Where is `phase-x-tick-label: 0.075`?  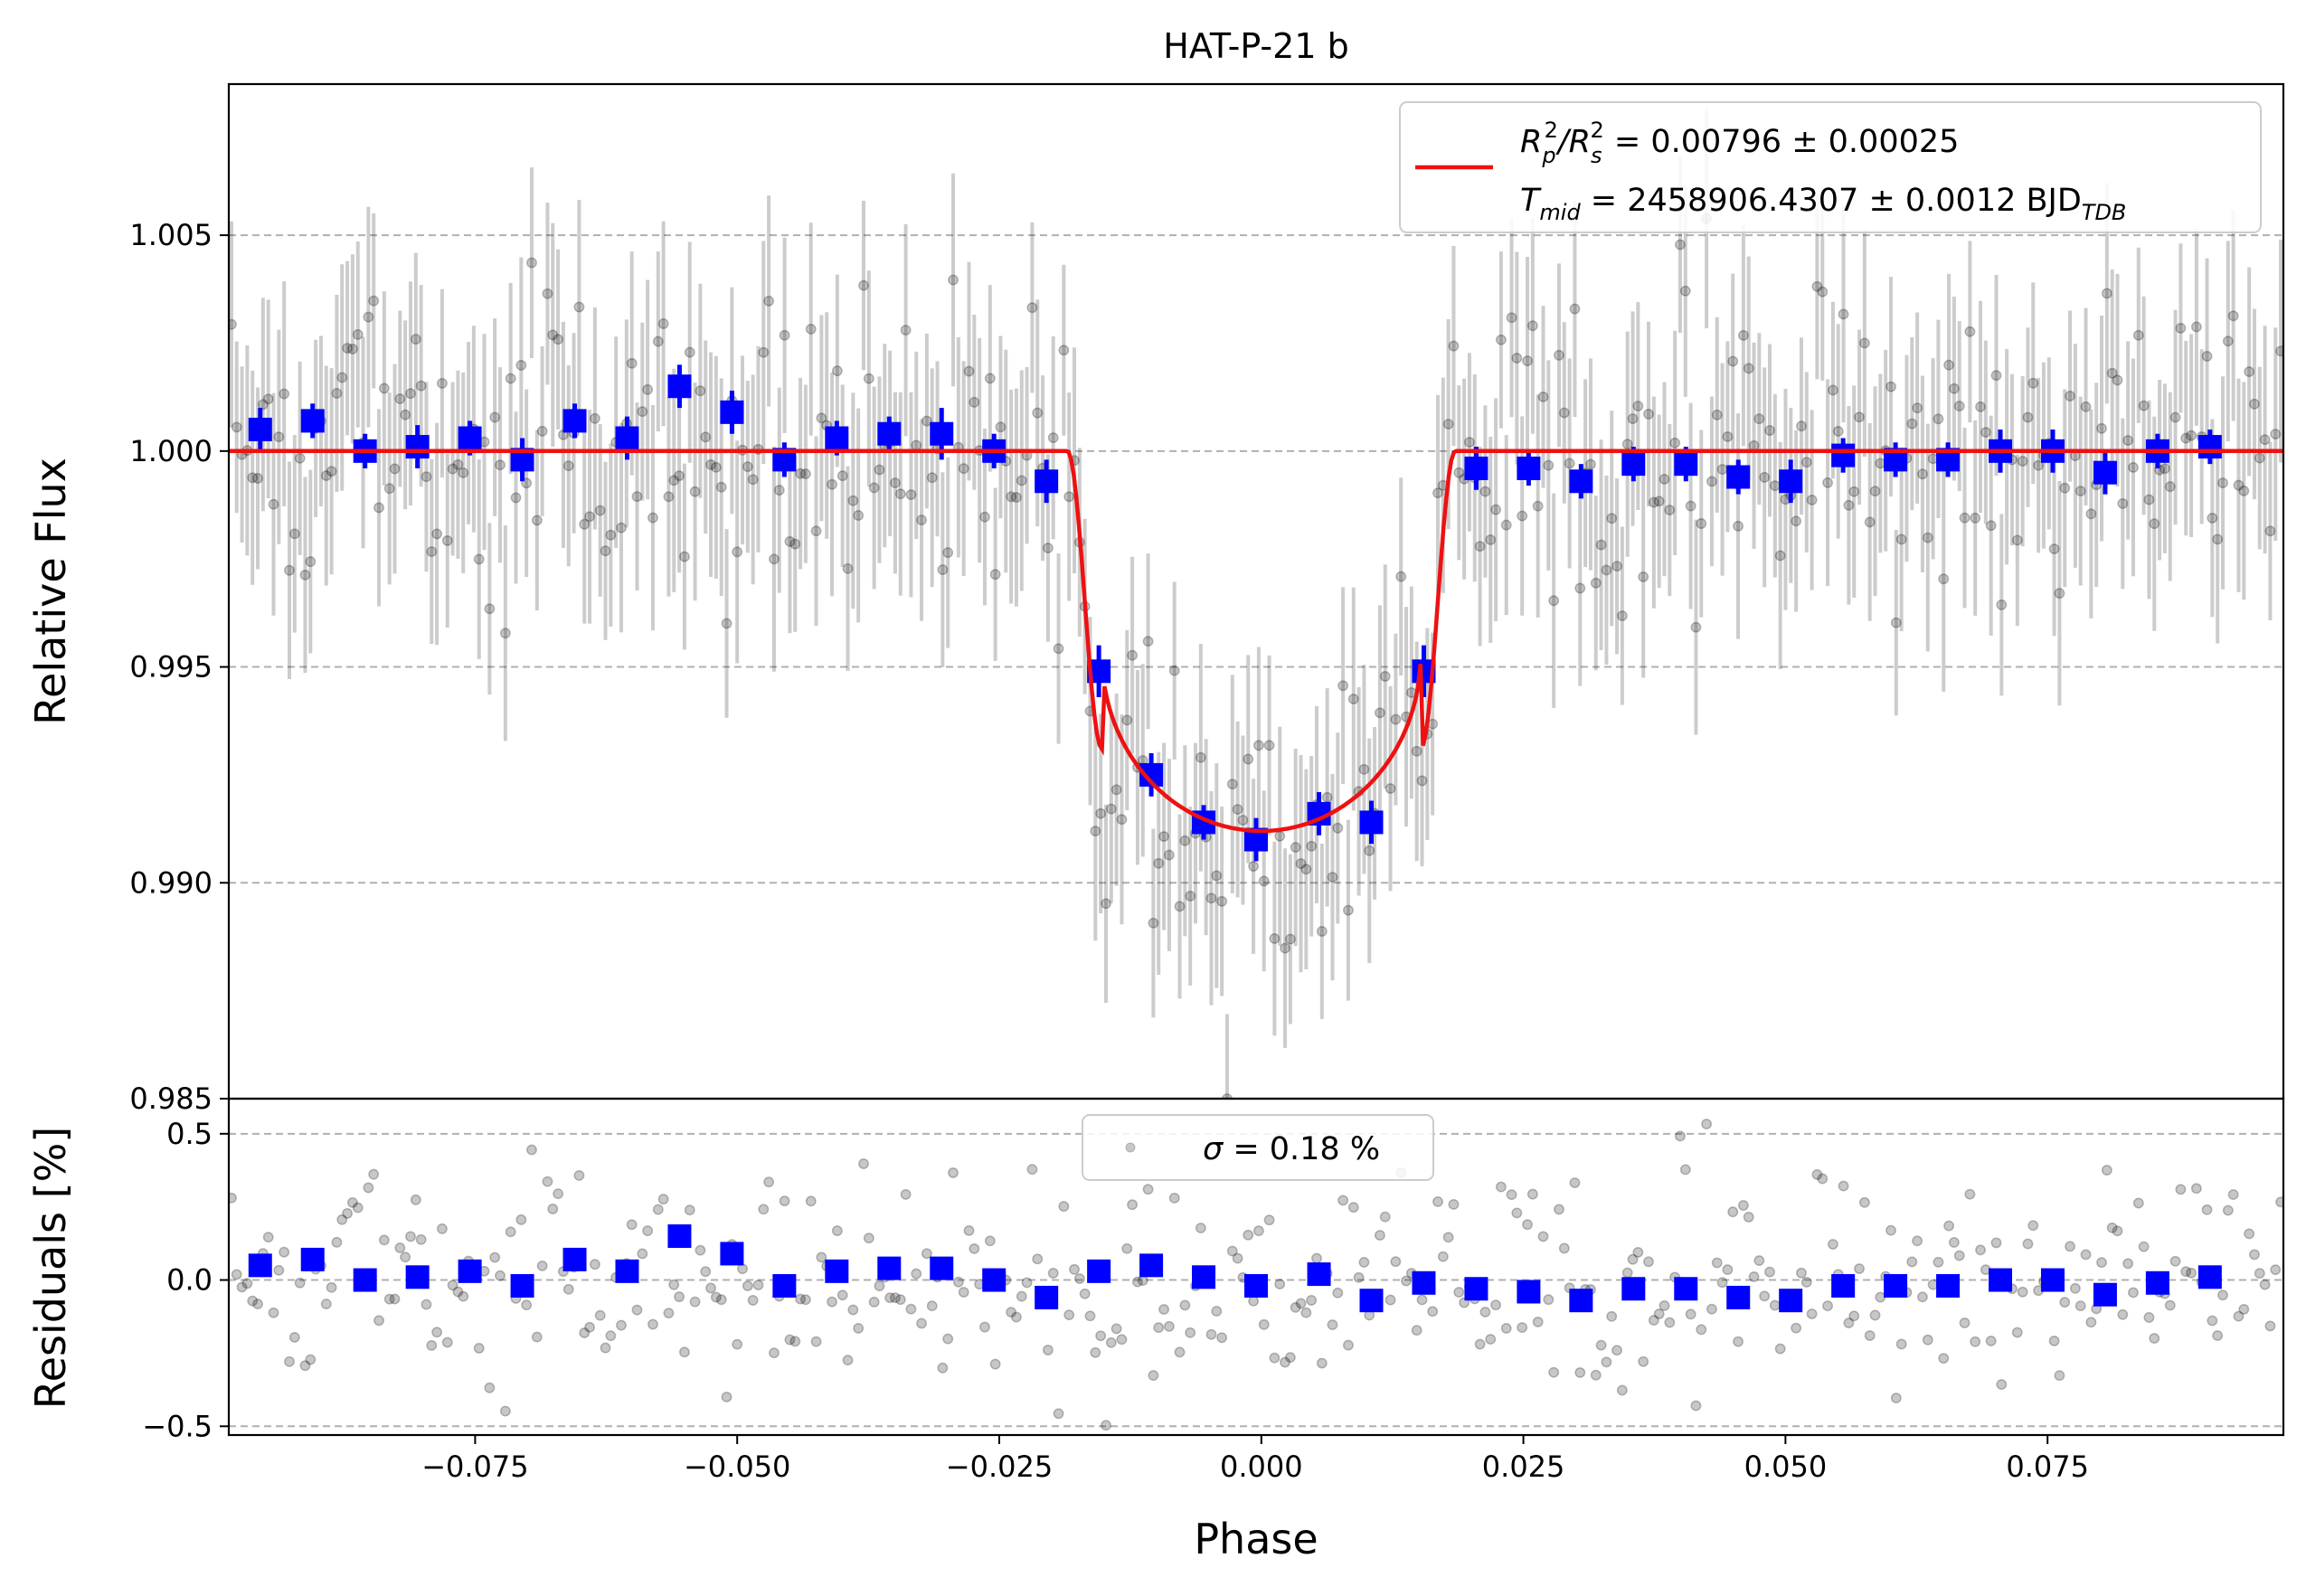 phase-x-tick-label: 0.075 is located at coordinates (2047, 1467).